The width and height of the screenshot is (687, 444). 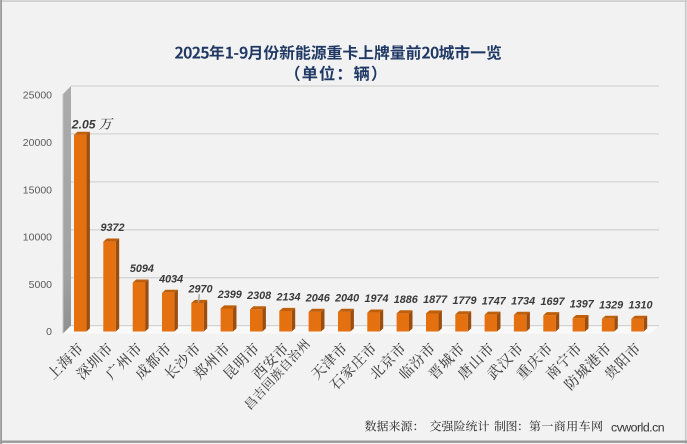 What do you see at coordinates (37, 96) in the screenshot?
I see `svg-text: 25000` at bounding box center [37, 96].